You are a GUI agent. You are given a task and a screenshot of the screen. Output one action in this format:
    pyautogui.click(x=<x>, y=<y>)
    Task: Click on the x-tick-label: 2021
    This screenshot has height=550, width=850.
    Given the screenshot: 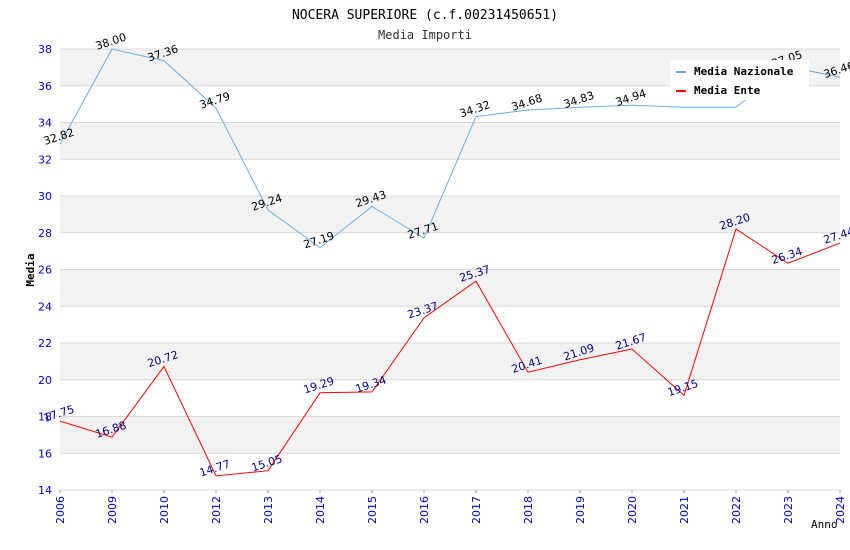 What is the action you would take?
    pyautogui.click(x=684, y=510)
    